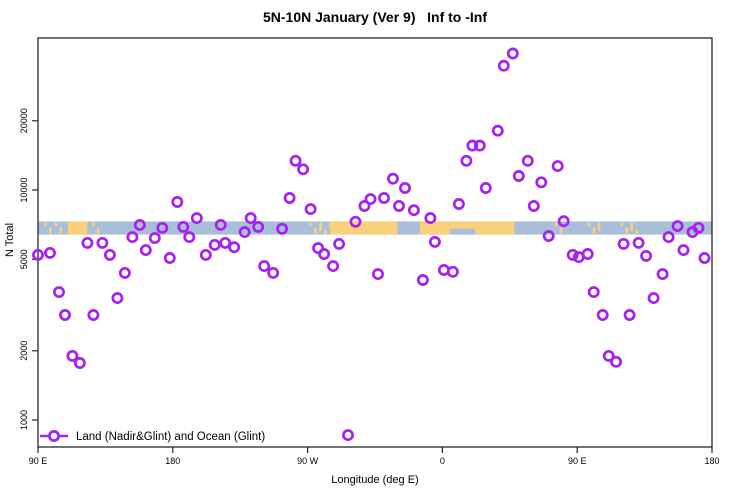  What do you see at coordinates (170, 437) in the screenshot?
I see `legend-label: Land (Nadir&Glint) and Ocean (Glint)` at bounding box center [170, 437].